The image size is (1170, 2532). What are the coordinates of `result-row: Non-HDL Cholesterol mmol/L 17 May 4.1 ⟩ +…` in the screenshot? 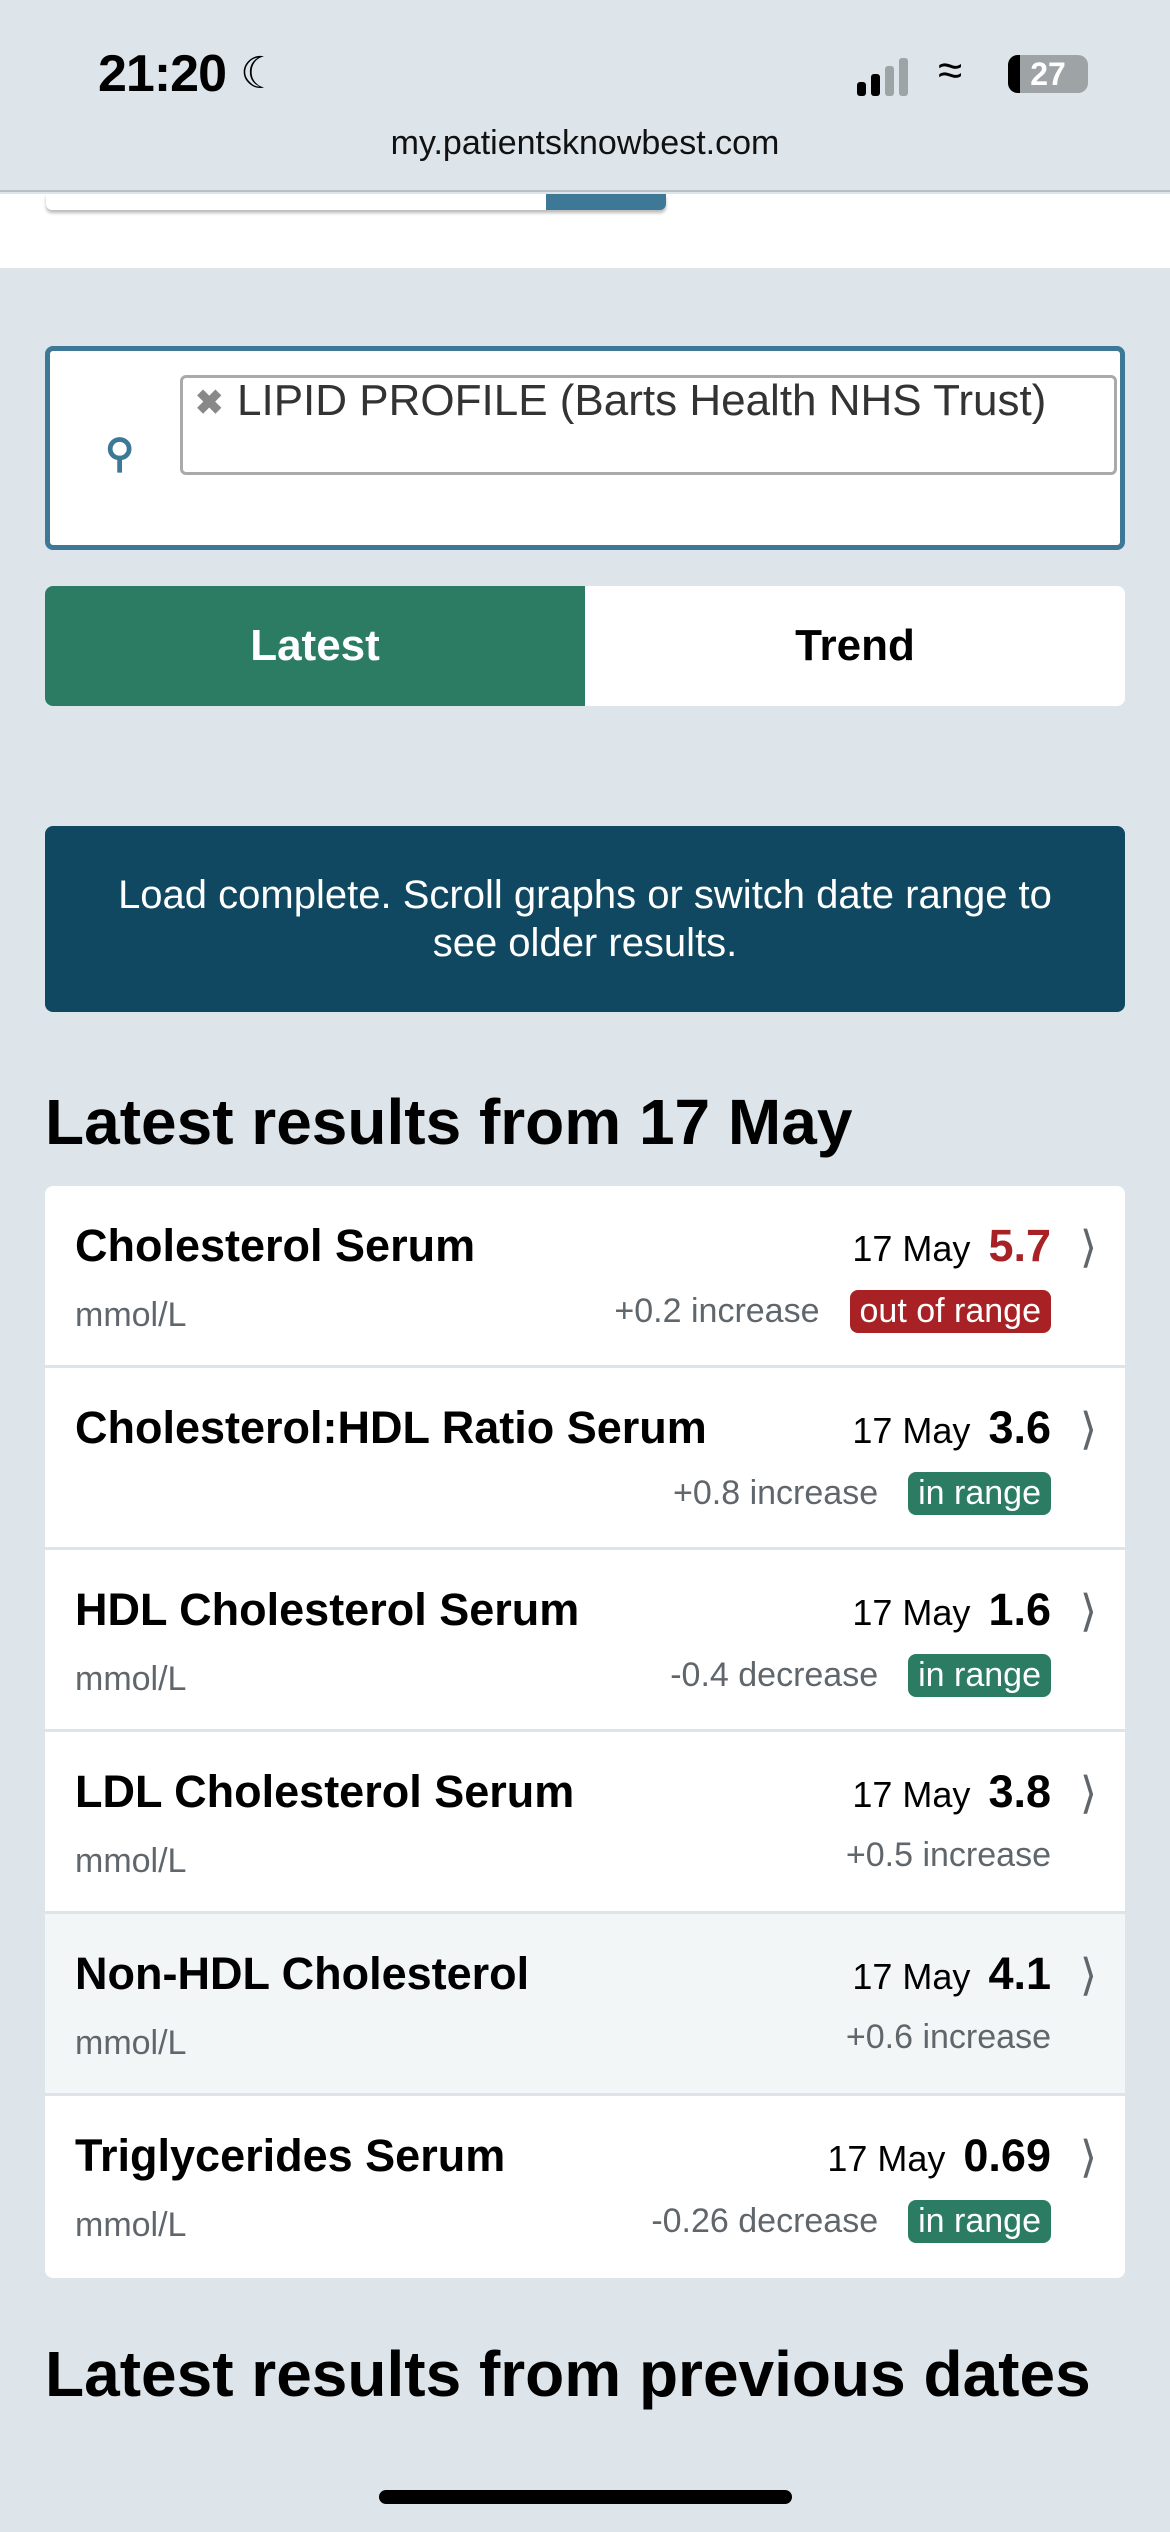 It's located at (585, 2005).